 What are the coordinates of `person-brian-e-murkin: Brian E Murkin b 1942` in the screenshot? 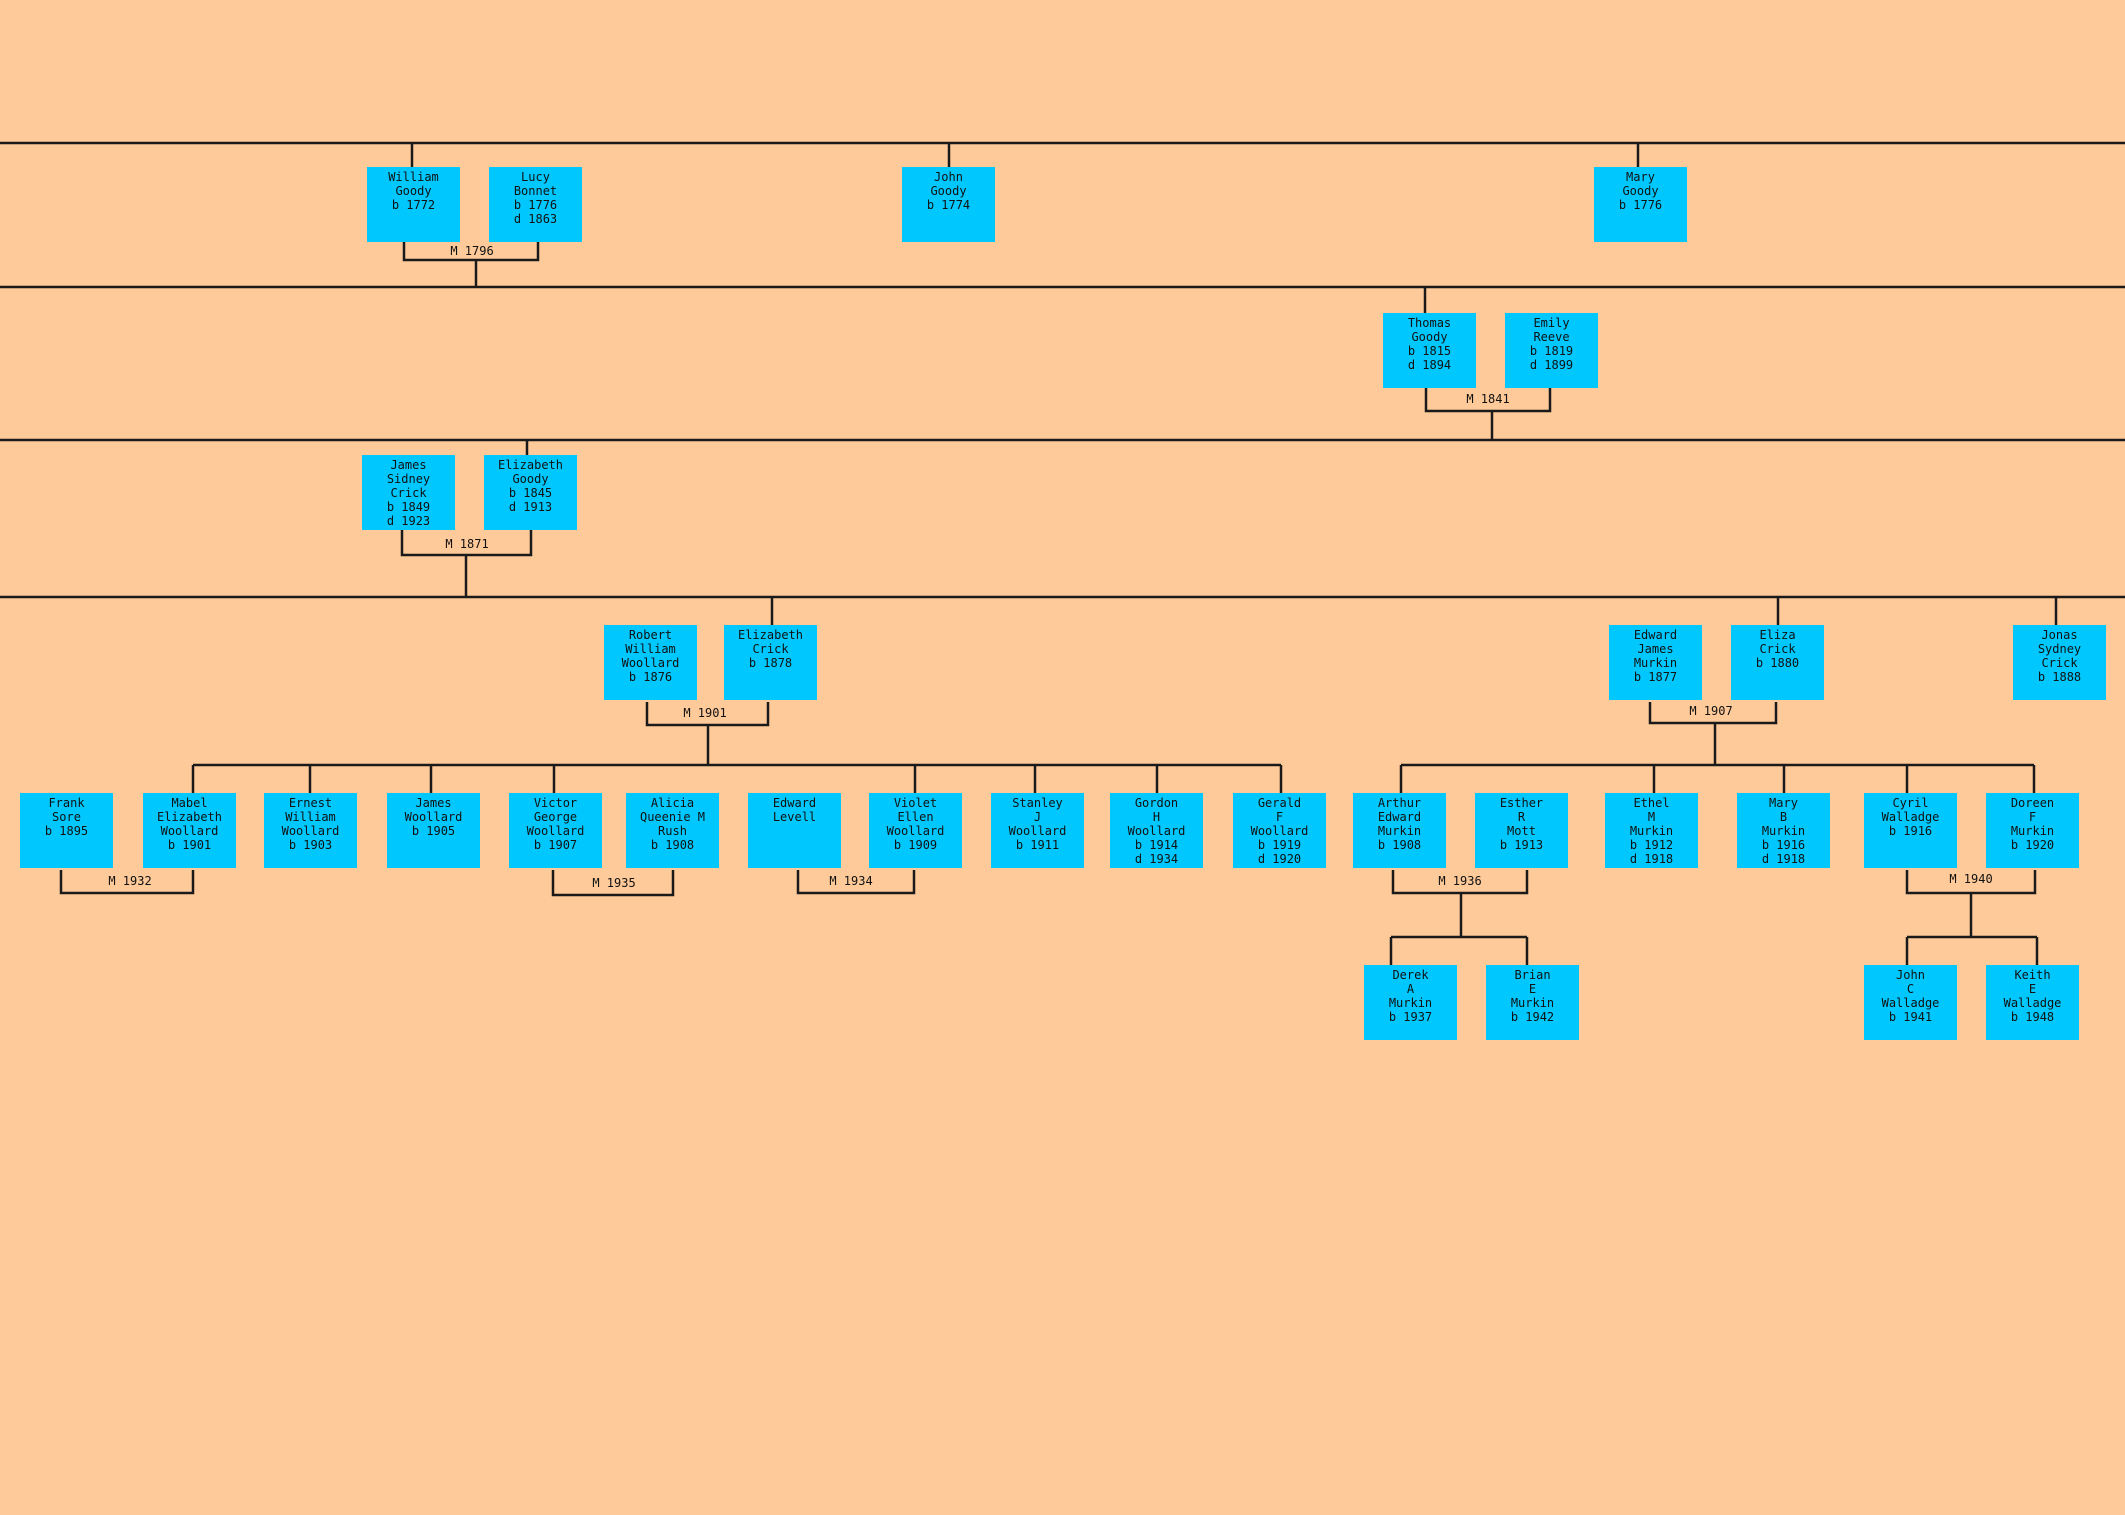 It's located at (1532, 1002).